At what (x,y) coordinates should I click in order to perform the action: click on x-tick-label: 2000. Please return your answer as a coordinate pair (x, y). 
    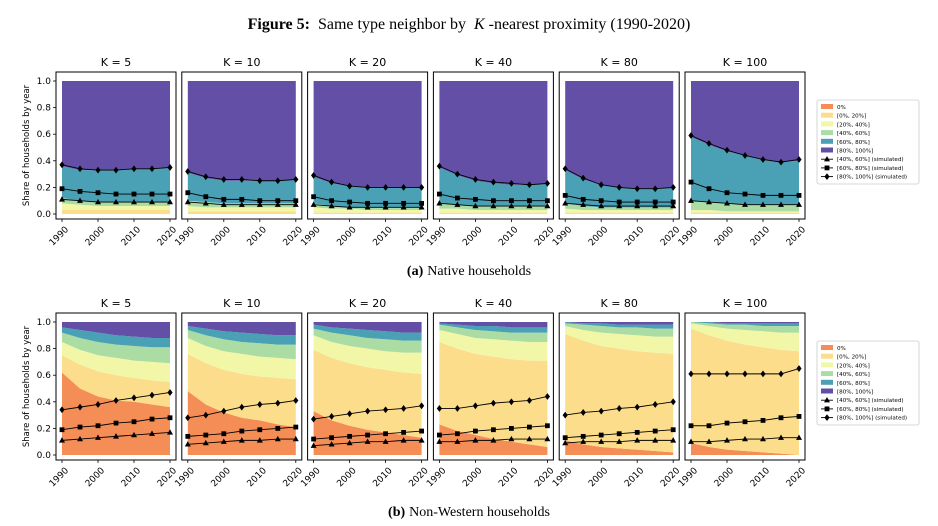
    Looking at the image, I should click on (95, 477).